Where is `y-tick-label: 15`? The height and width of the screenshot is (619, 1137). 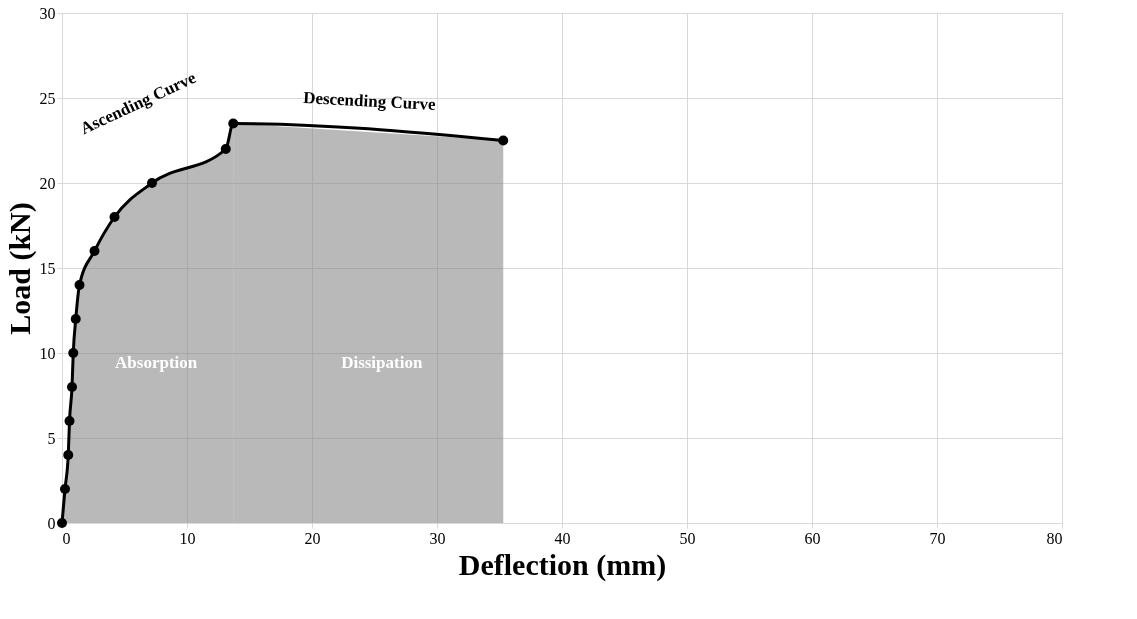 y-tick-label: 15 is located at coordinates (47, 268).